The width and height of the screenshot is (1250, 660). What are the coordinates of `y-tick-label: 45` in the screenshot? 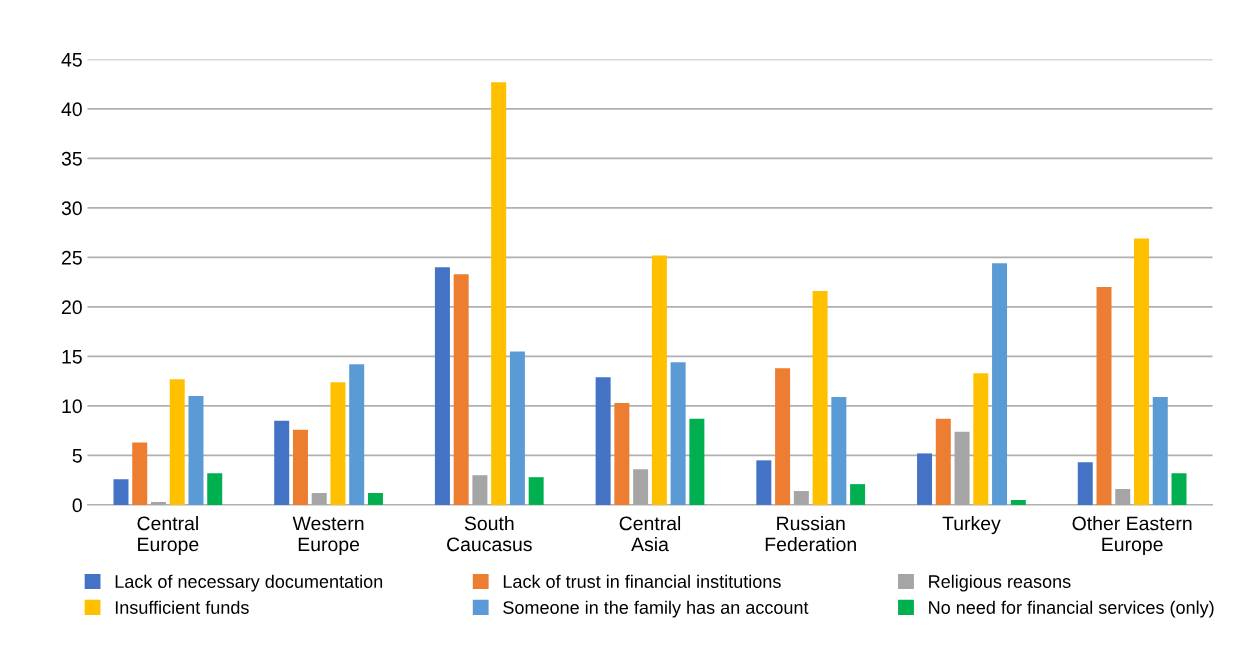 It's located at (71, 60).